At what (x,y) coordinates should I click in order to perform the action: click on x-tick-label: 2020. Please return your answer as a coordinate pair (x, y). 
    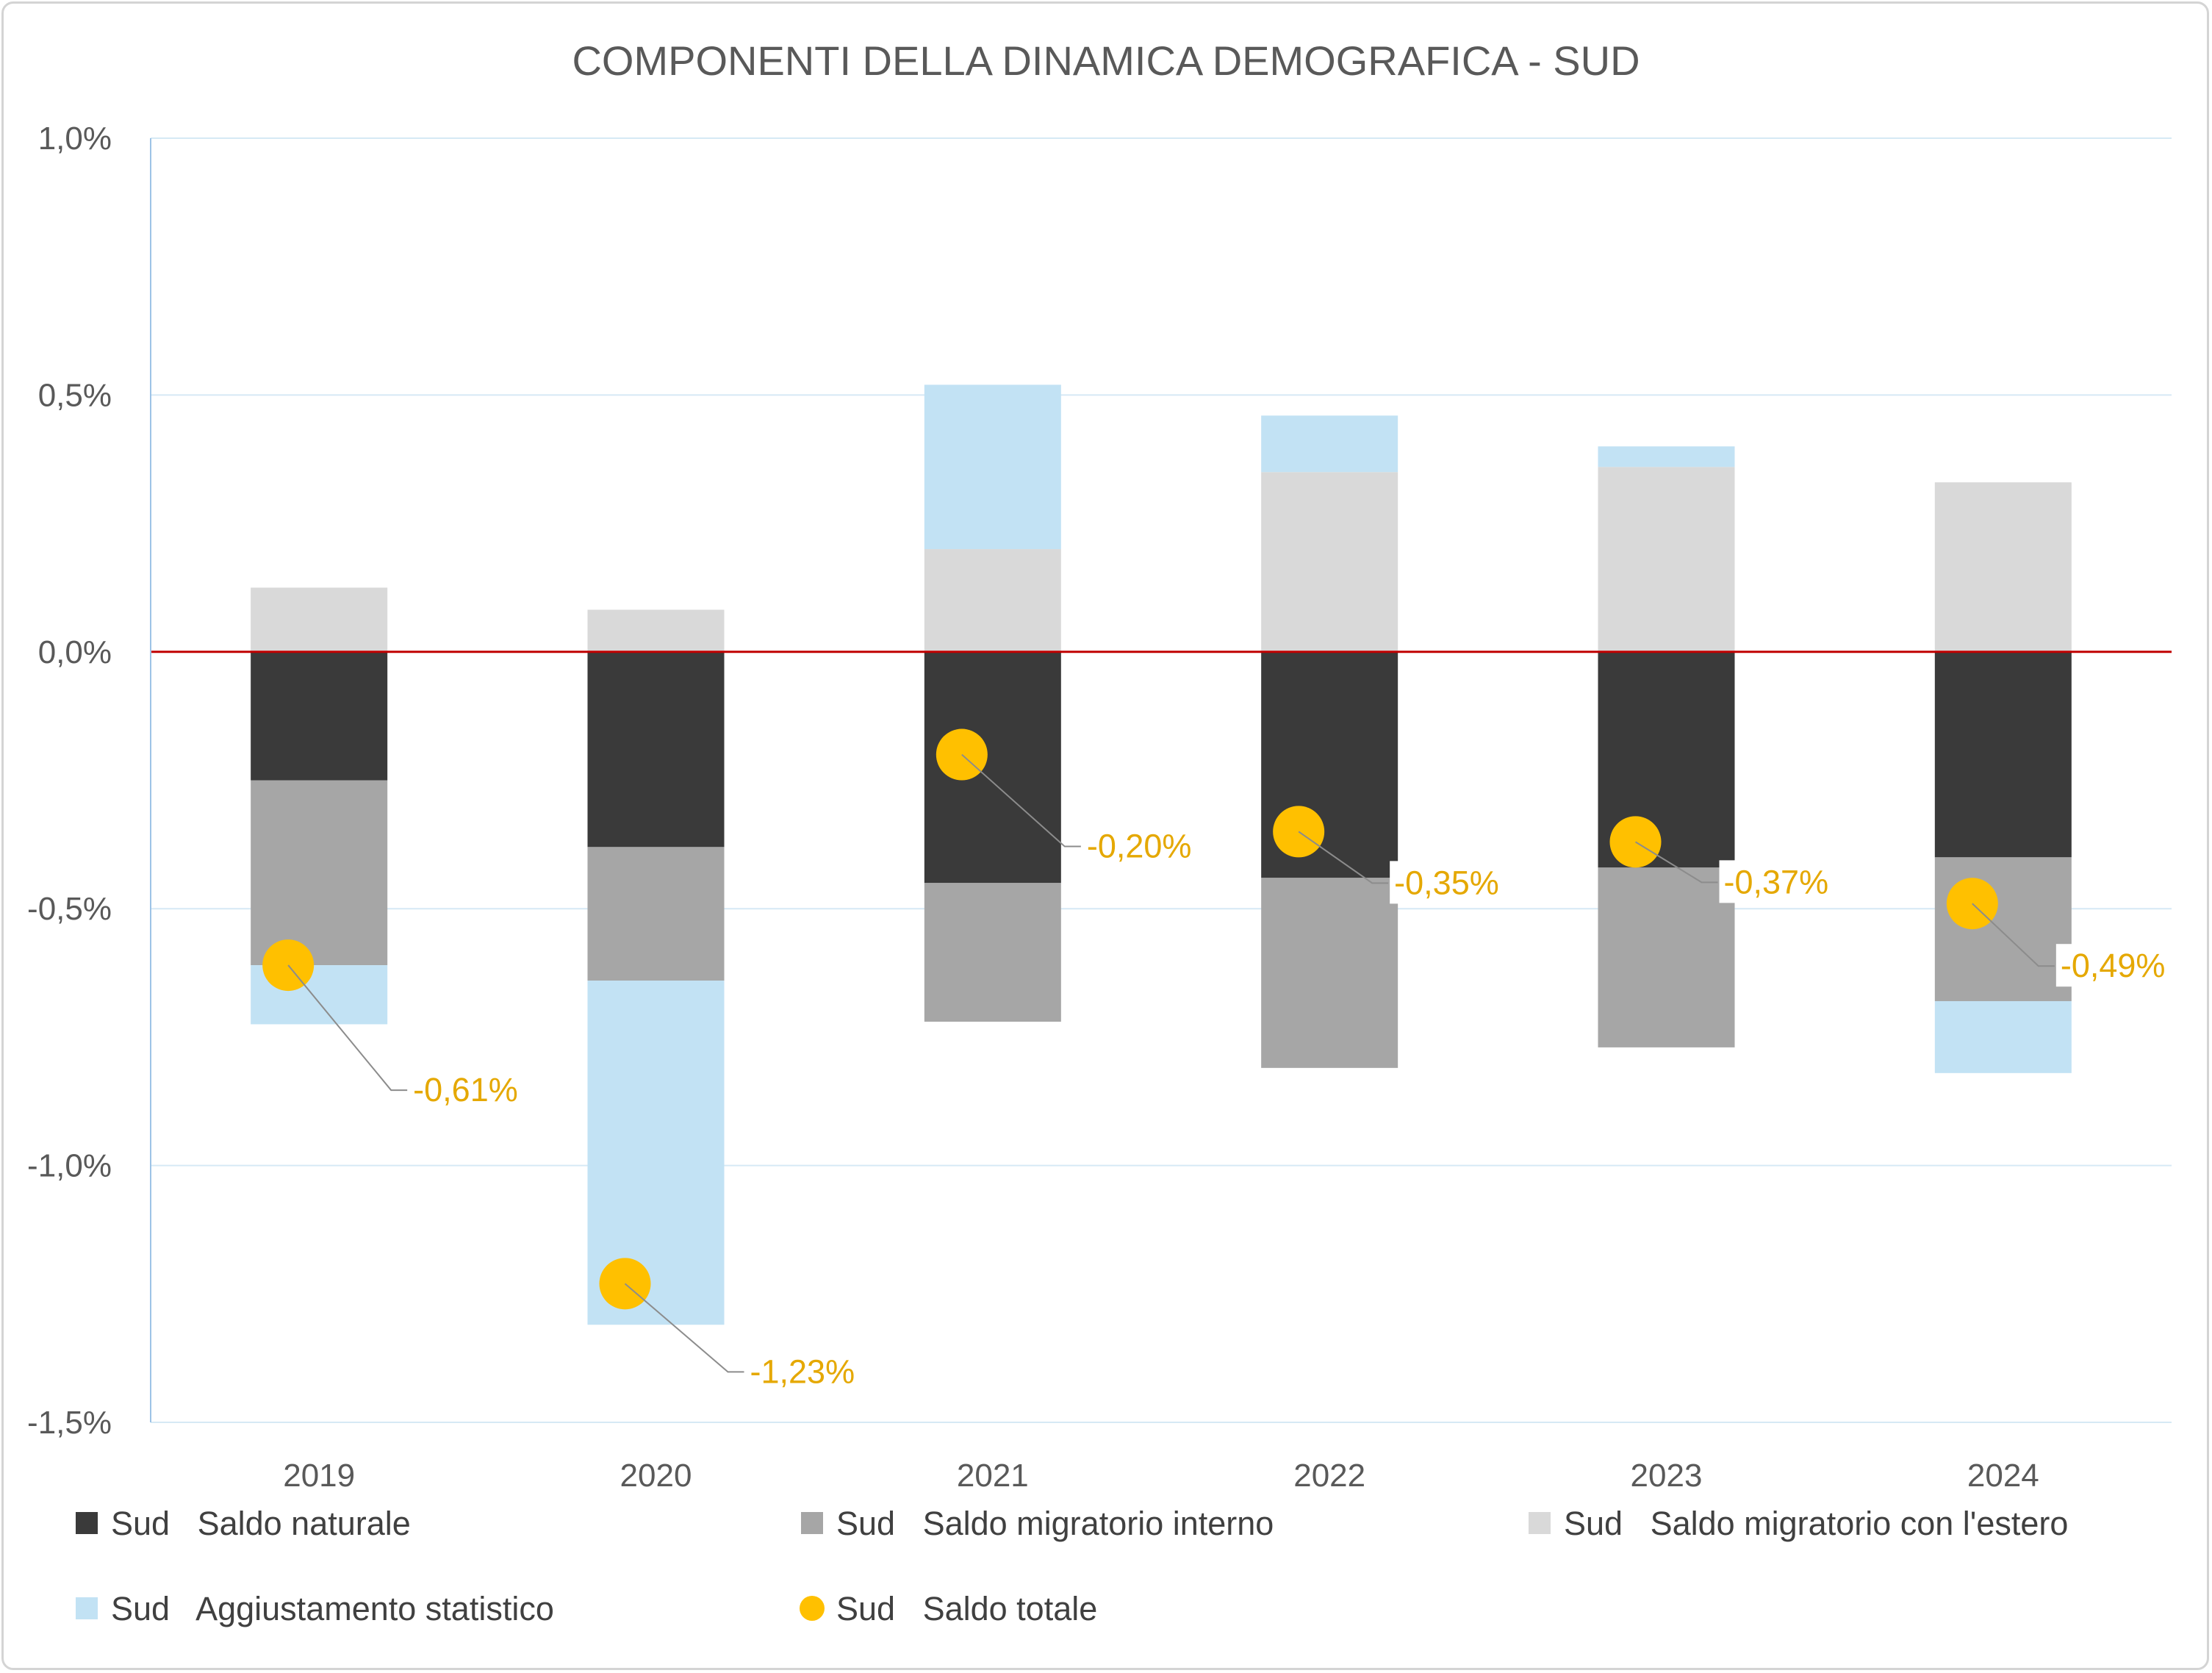
    Looking at the image, I should click on (656, 1476).